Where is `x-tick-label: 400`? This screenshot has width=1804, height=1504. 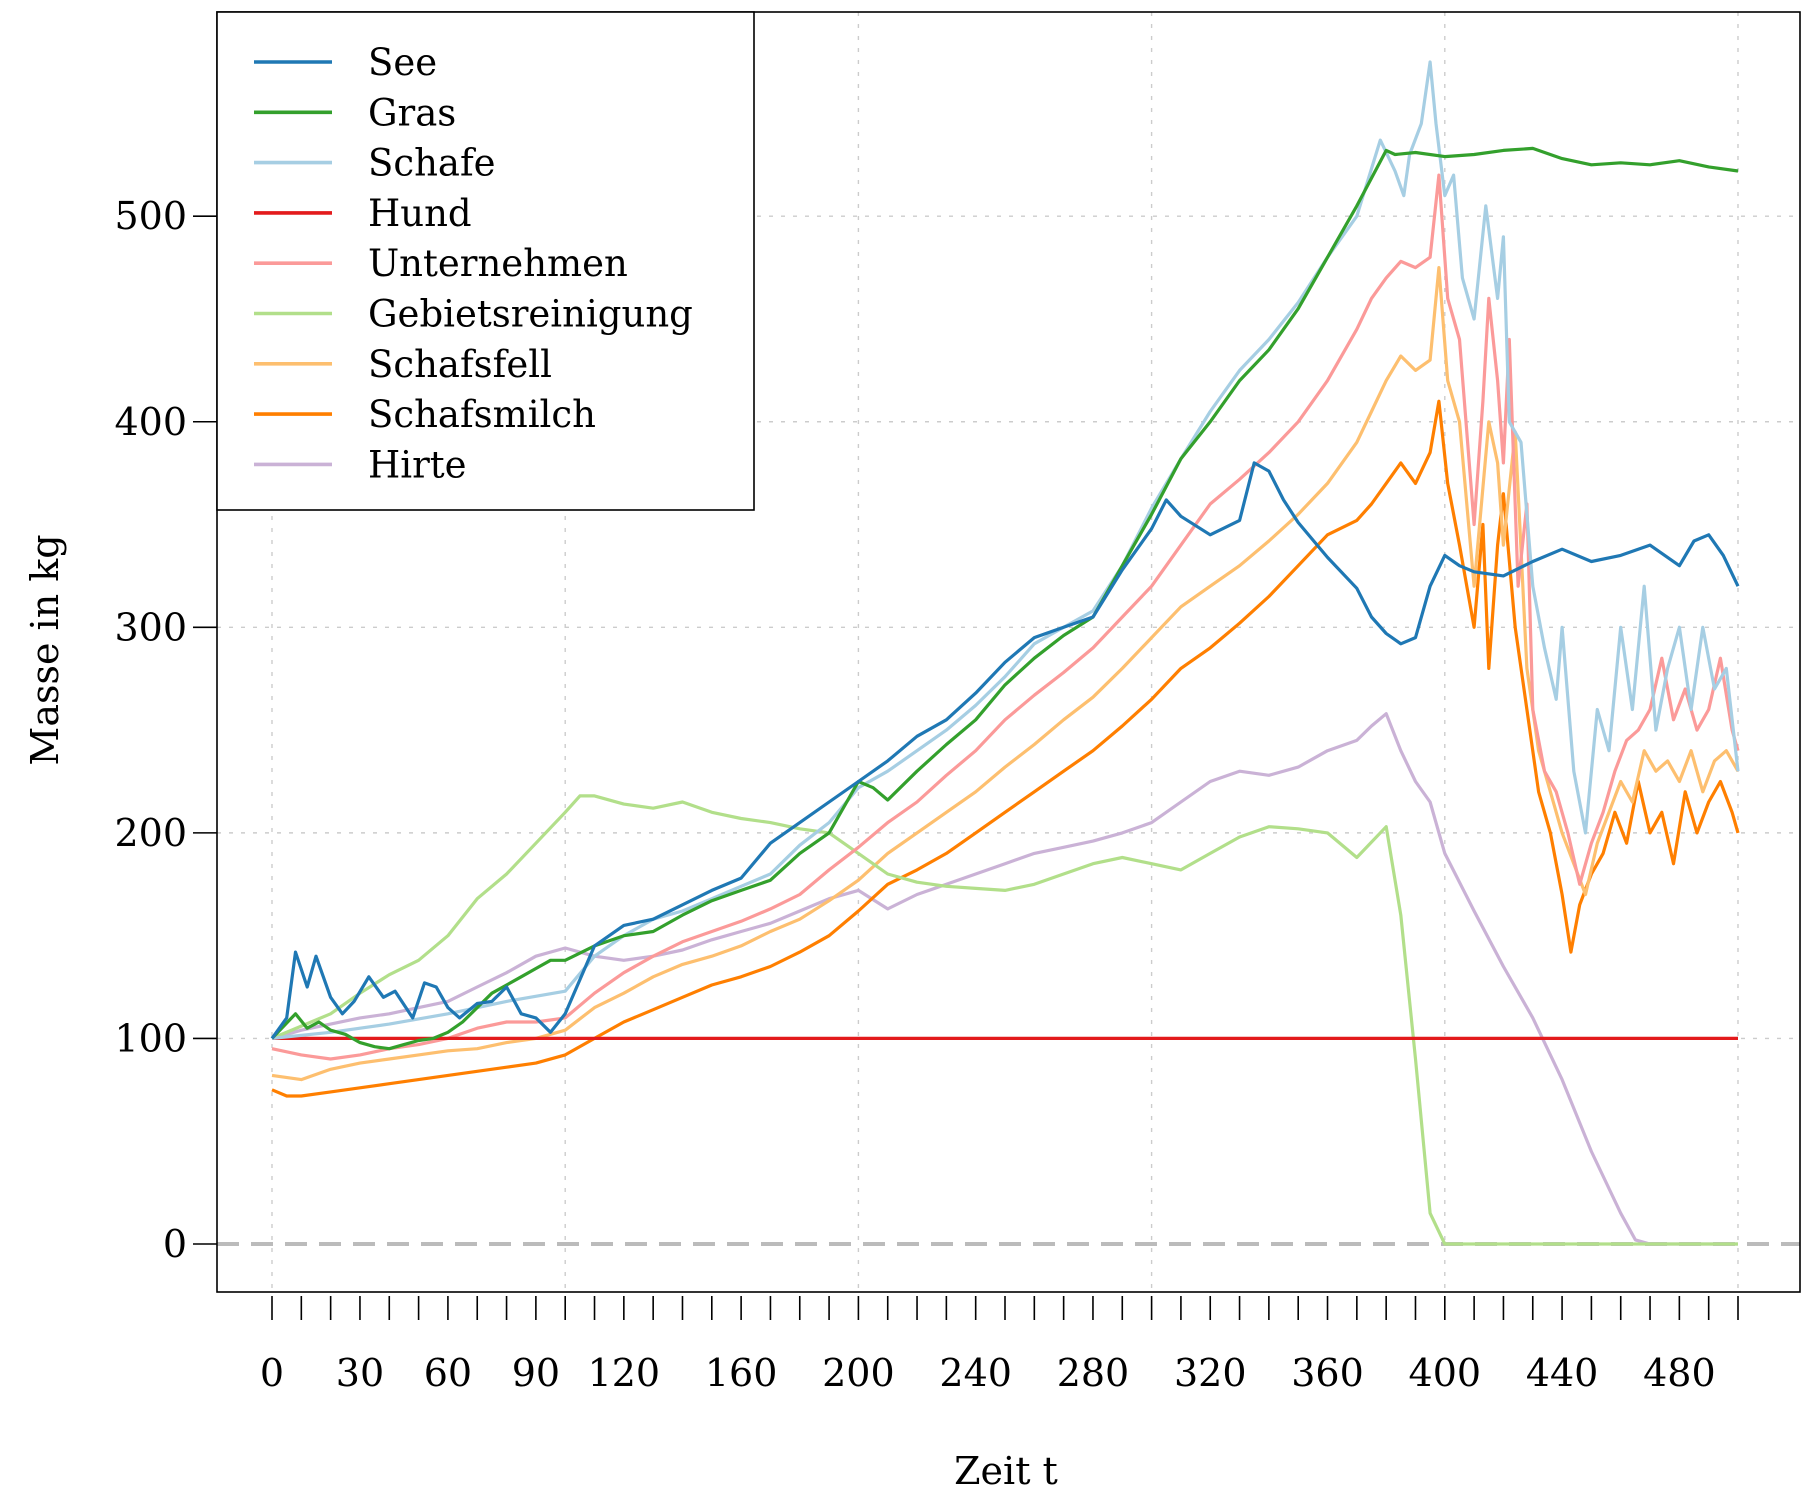 x-tick-label: 400 is located at coordinates (1445, 1373).